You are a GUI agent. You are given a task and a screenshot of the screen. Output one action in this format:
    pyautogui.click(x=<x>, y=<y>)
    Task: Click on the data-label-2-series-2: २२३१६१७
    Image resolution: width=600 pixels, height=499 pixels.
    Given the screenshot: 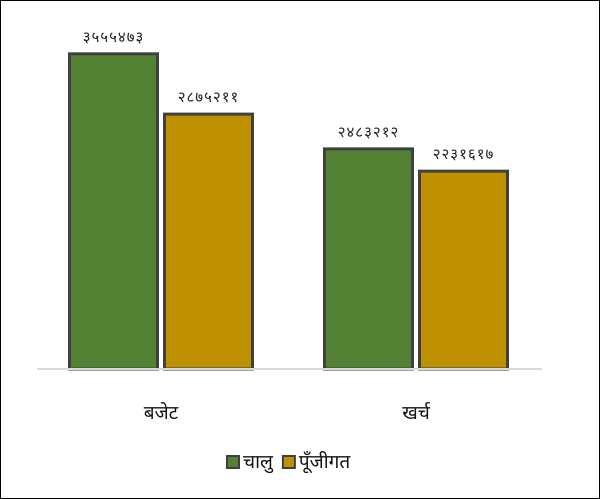 What is the action you would take?
    pyautogui.click(x=464, y=154)
    